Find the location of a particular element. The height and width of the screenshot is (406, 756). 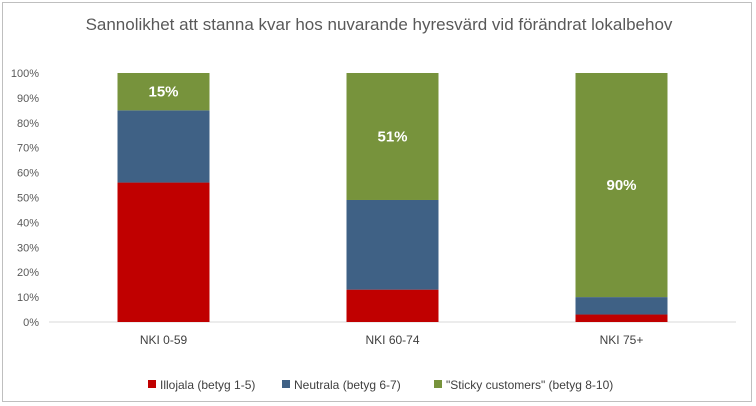

x-category-label: NKI 60-74 is located at coordinates (392, 340).